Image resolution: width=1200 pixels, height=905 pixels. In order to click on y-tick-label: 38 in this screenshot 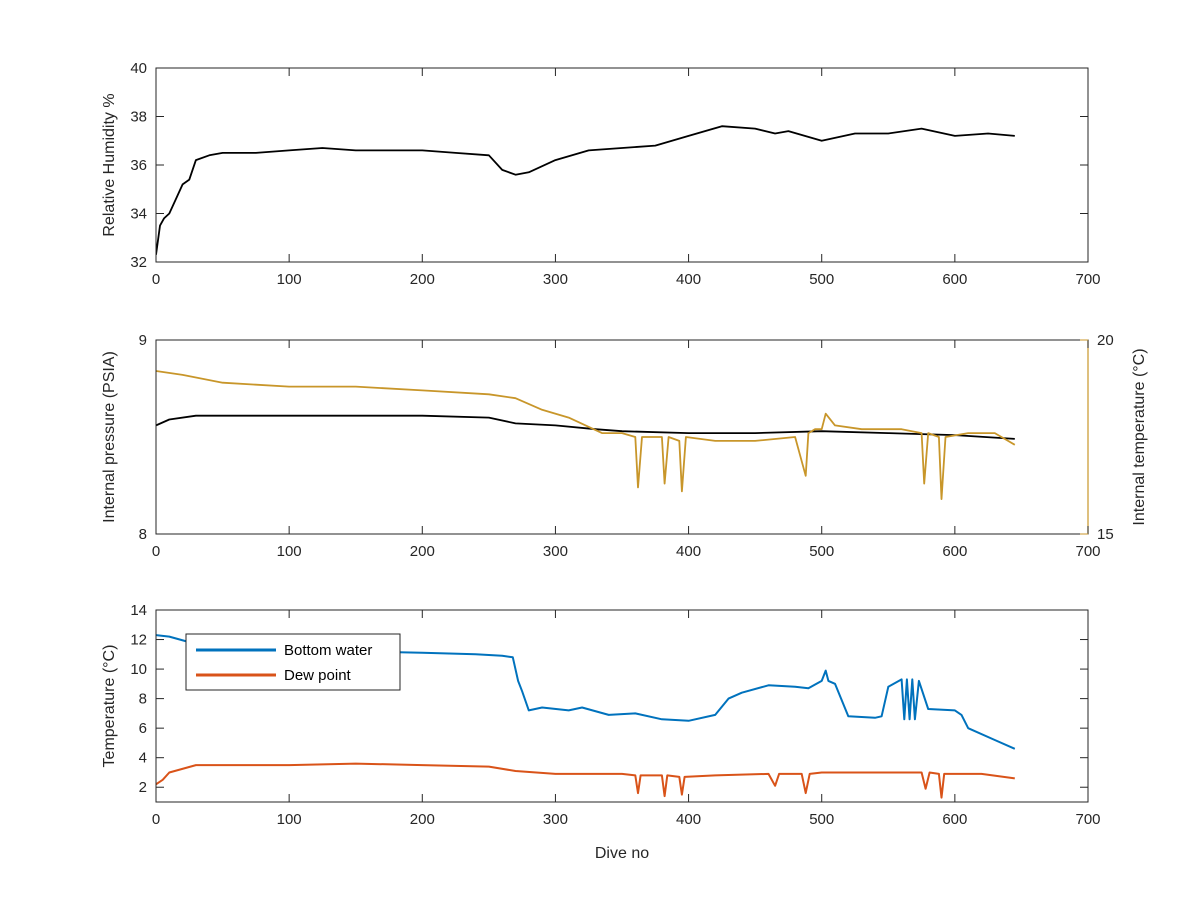, I will do `click(138, 117)`.